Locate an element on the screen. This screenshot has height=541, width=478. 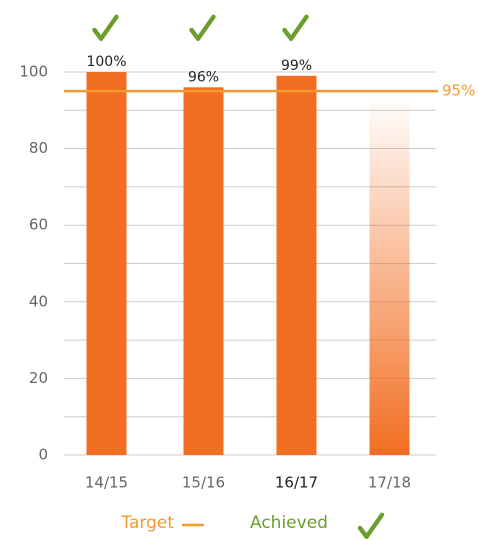
target-label: 95% is located at coordinates (458, 91).